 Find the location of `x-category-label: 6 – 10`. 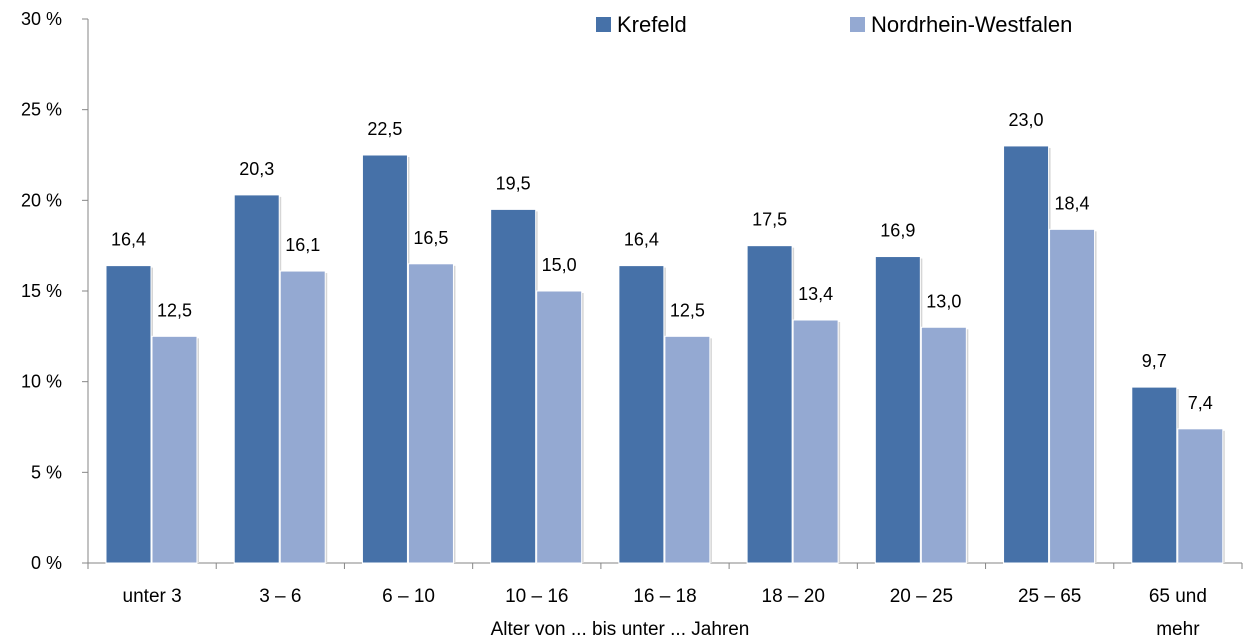

x-category-label: 6 – 10 is located at coordinates (408, 596).